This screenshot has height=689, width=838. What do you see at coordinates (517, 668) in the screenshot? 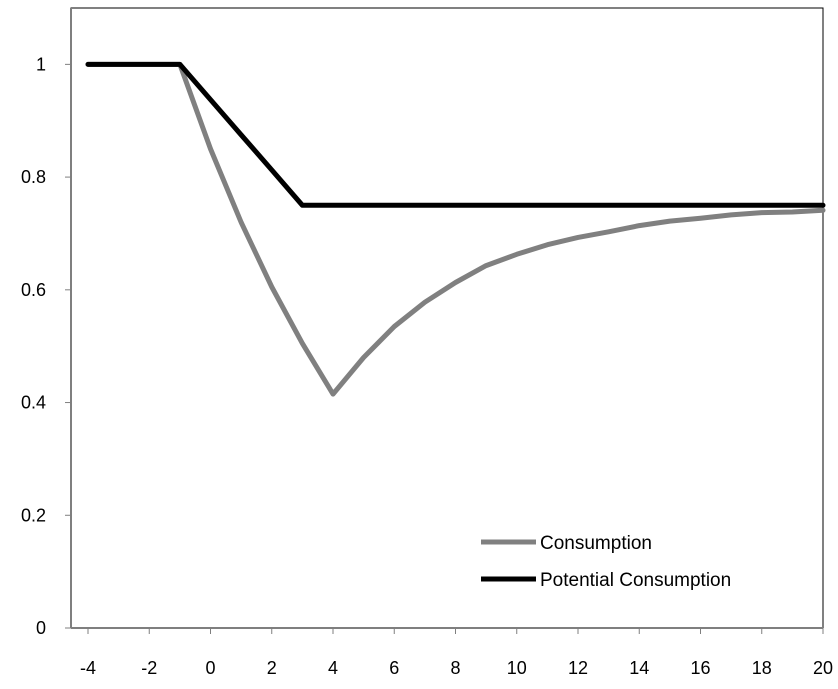
I see `x-tick-label: 10` at bounding box center [517, 668].